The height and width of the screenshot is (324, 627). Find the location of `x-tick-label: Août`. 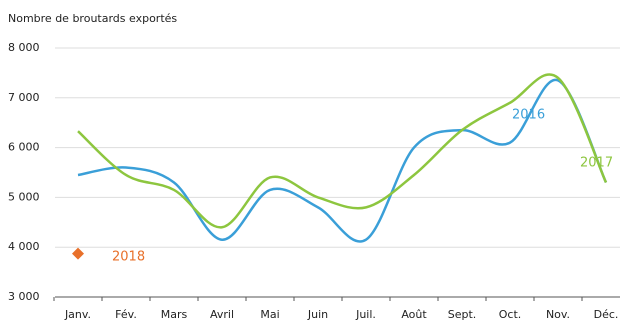

x-tick-label: Août is located at coordinates (414, 314).